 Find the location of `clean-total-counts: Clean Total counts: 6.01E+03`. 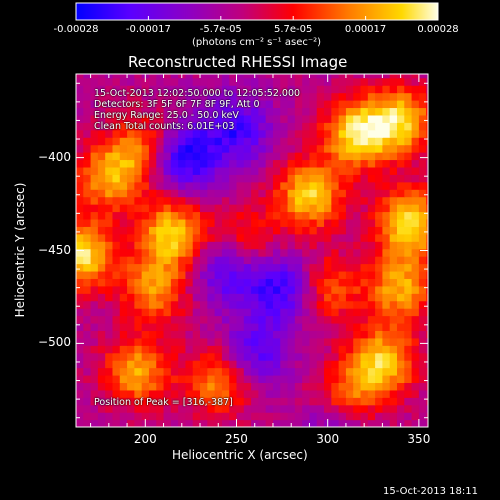

clean-total-counts: Clean Total counts: 6.01E+03 is located at coordinates (164, 126).